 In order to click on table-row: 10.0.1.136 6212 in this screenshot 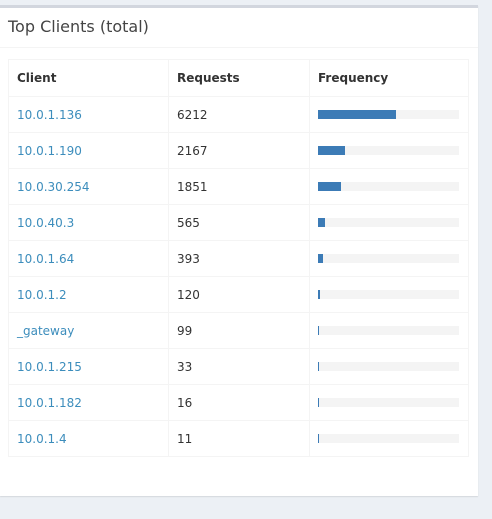, I will do `click(238, 114)`.